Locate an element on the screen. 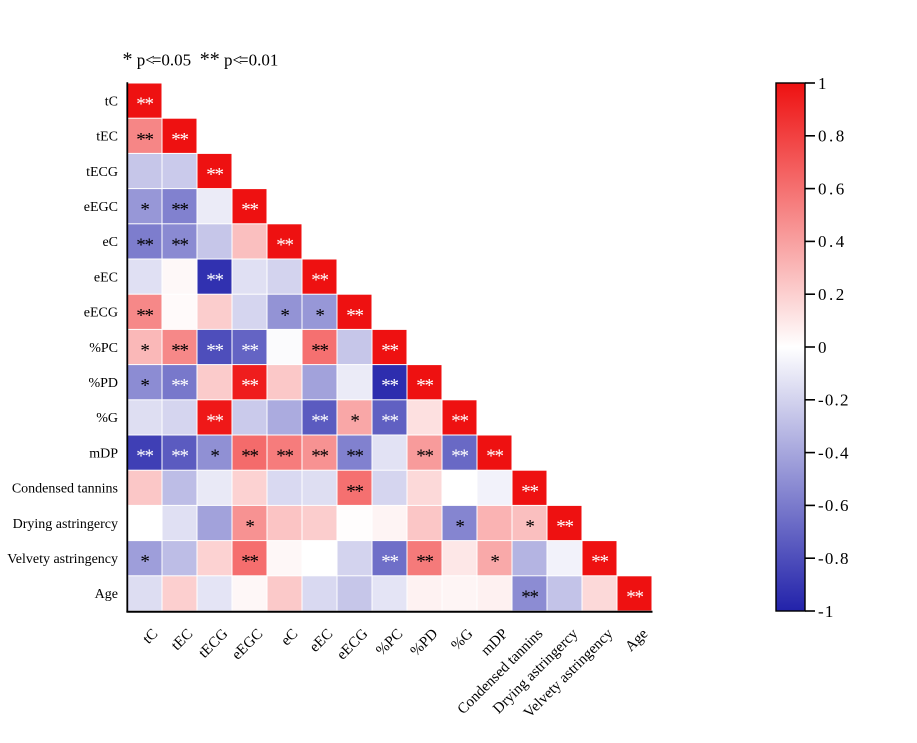 This screenshot has height=743, width=917. svg-text: %PD is located at coordinates (103, 383).